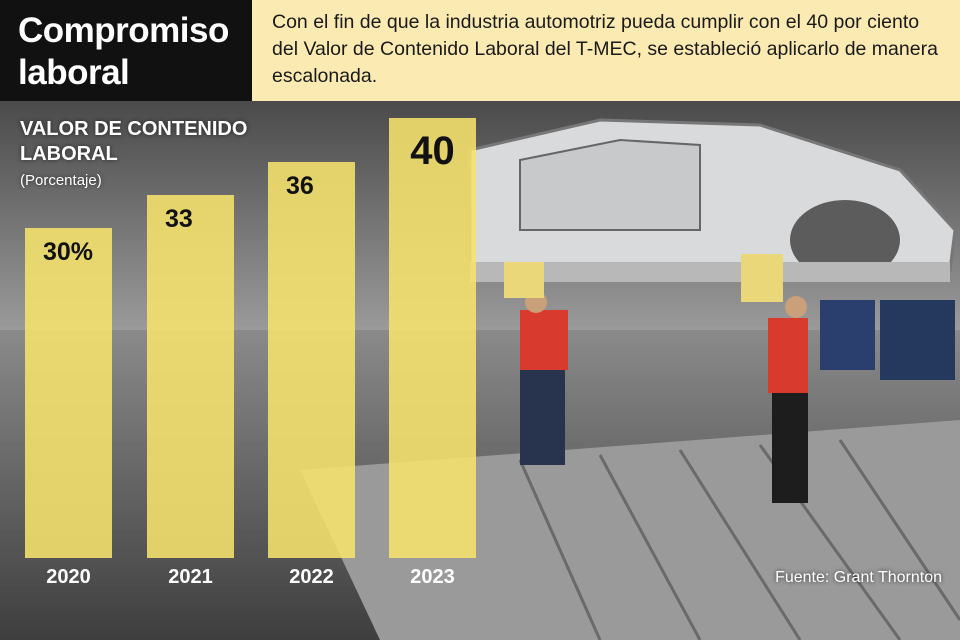 Image resolution: width=960 pixels, height=640 pixels. I want to click on title-panel: Compromiso laboral, so click(126, 50).